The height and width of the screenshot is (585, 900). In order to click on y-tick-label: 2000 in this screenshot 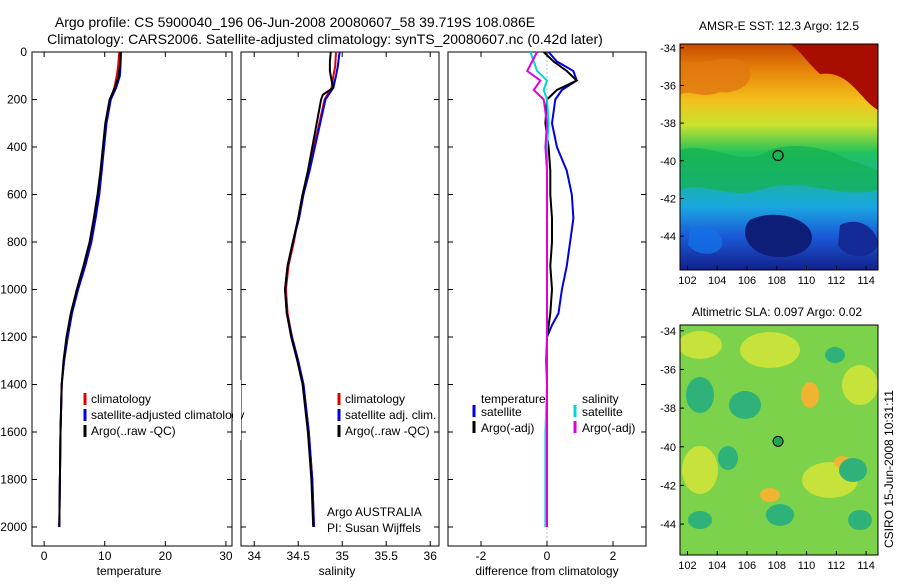, I will do `click(13, 527)`.